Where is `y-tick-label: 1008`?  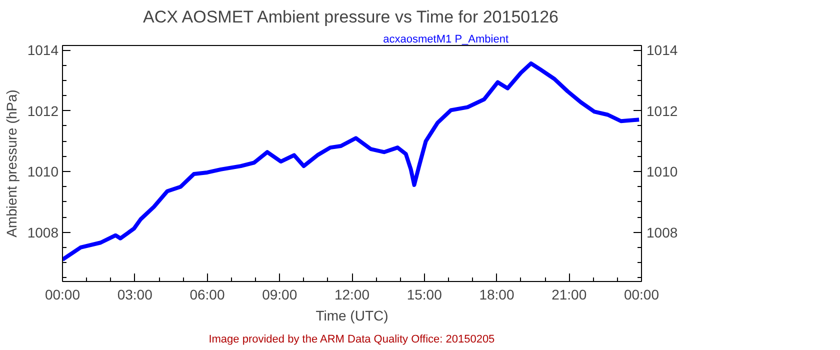
y-tick-label: 1008 is located at coordinates (43, 232).